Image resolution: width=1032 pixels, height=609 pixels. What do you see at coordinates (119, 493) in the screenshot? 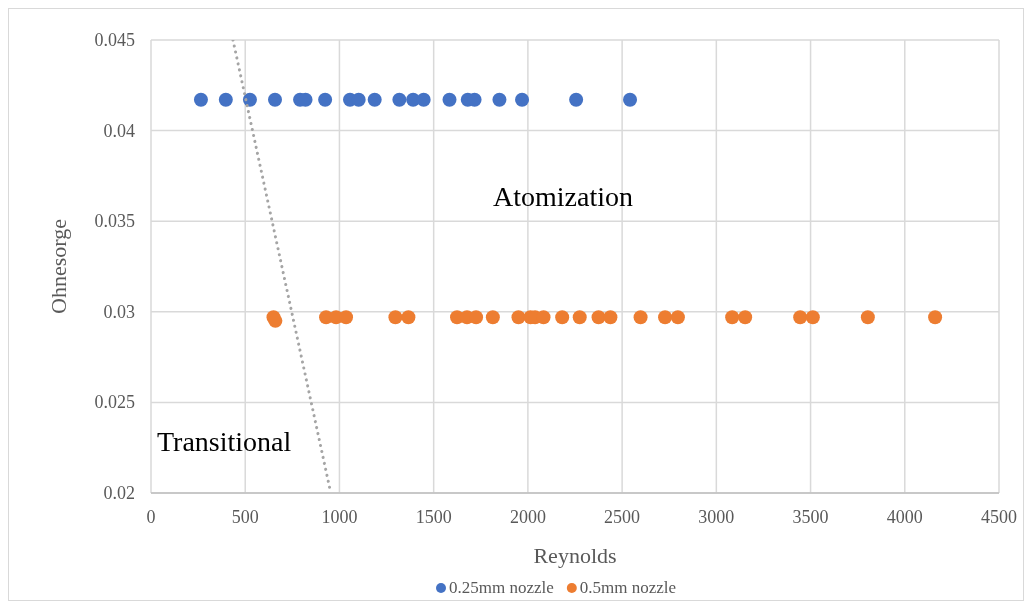
I see `y-tick-label: 0.02` at bounding box center [119, 493].